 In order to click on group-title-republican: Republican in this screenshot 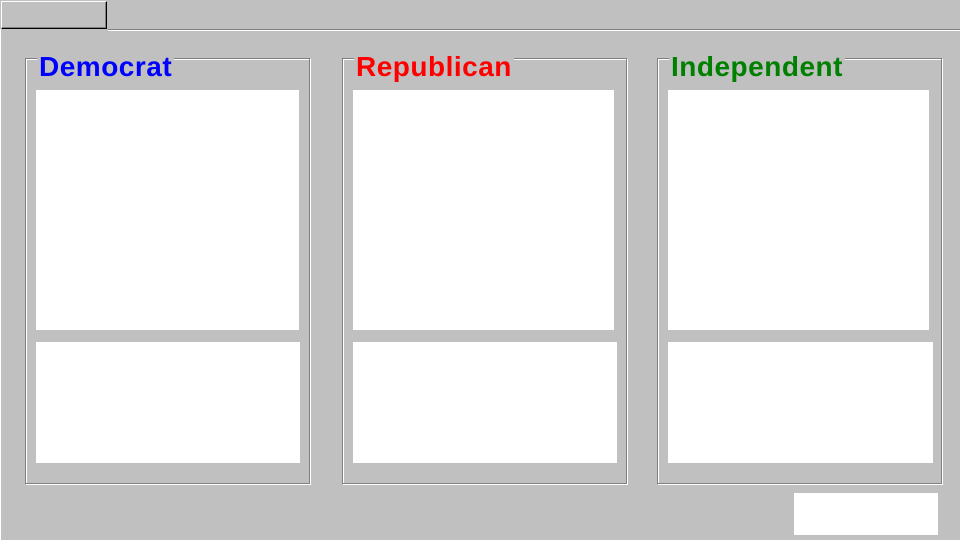, I will do `click(434, 66)`.